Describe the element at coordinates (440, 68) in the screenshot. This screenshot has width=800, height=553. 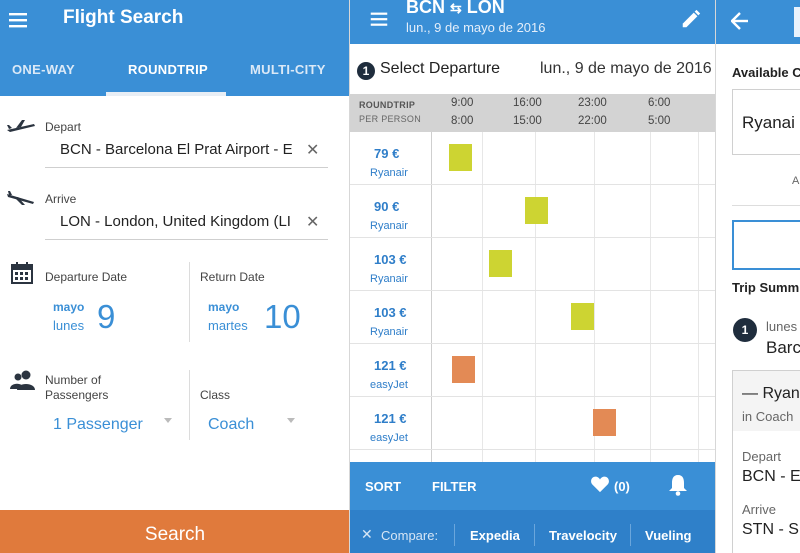
I see `select-departure-label: Select Departure` at that location.